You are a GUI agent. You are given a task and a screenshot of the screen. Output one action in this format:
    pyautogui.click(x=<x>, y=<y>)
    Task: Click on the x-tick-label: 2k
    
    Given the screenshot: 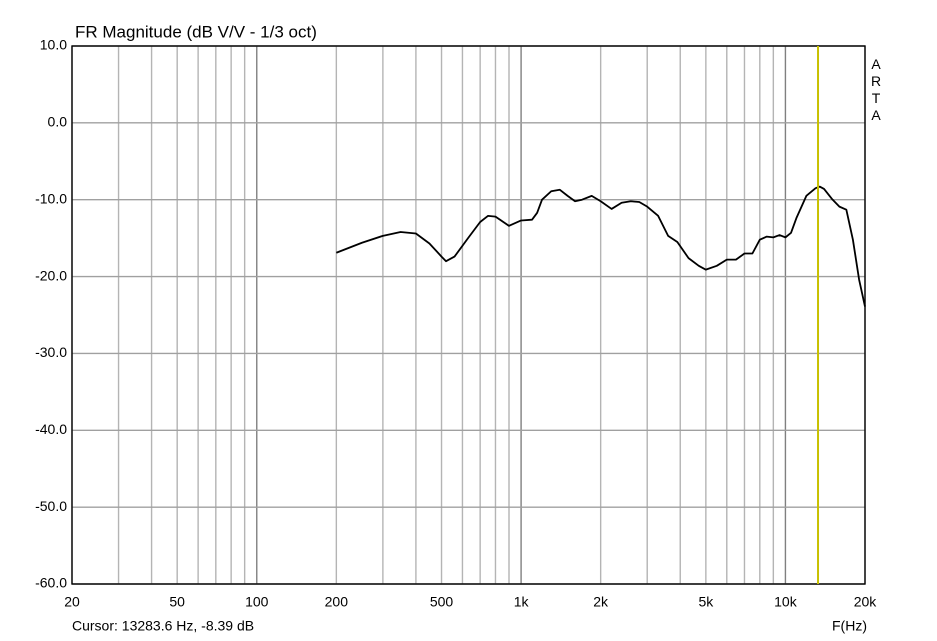 What is the action you would take?
    pyautogui.click(x=601, y=602)
    